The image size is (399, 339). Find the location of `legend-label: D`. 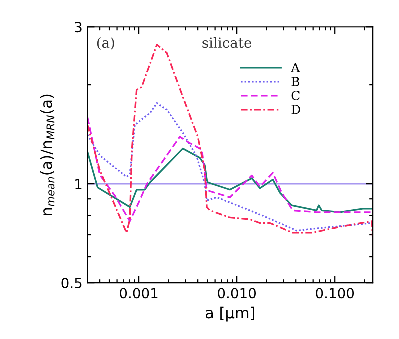

legend-label: D is located at coordinates (296, 109).